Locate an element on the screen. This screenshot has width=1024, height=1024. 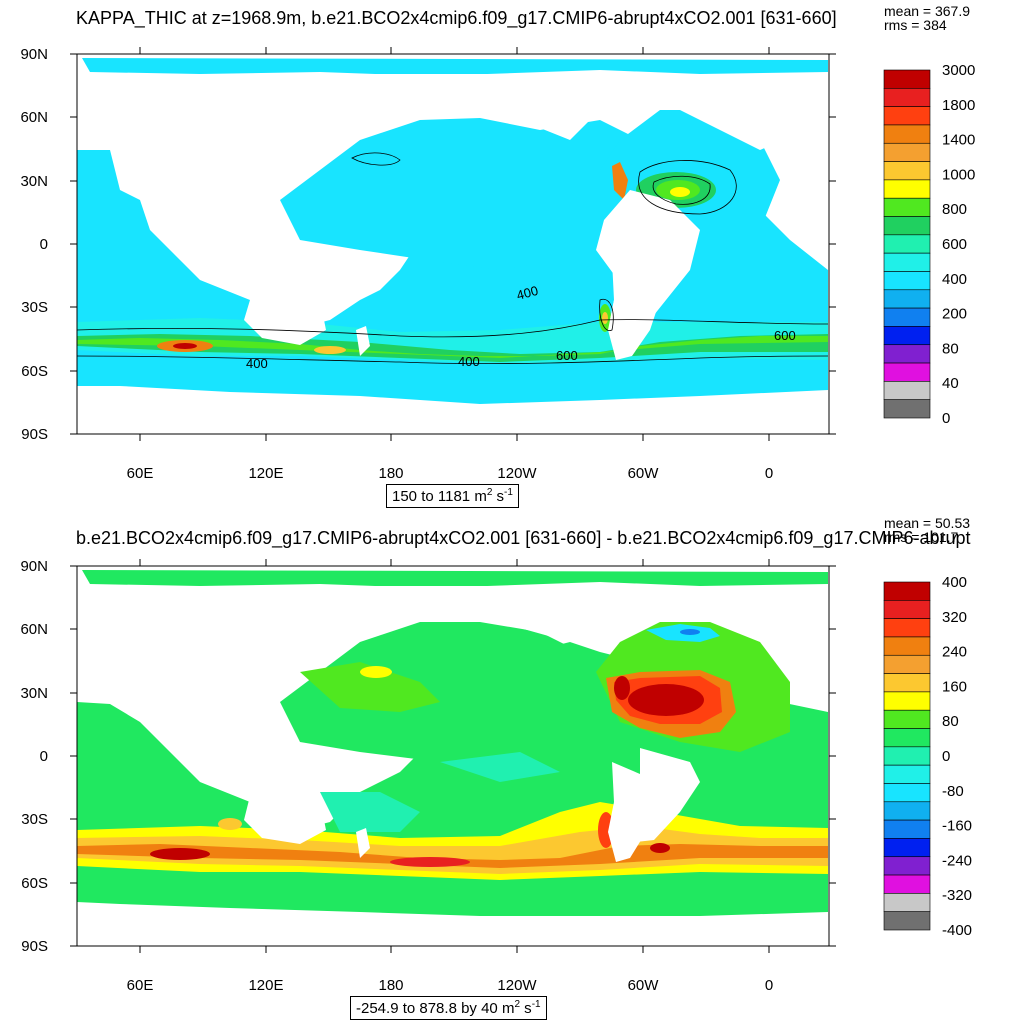
lon-label: 120E is located at coordinates (265, 985).